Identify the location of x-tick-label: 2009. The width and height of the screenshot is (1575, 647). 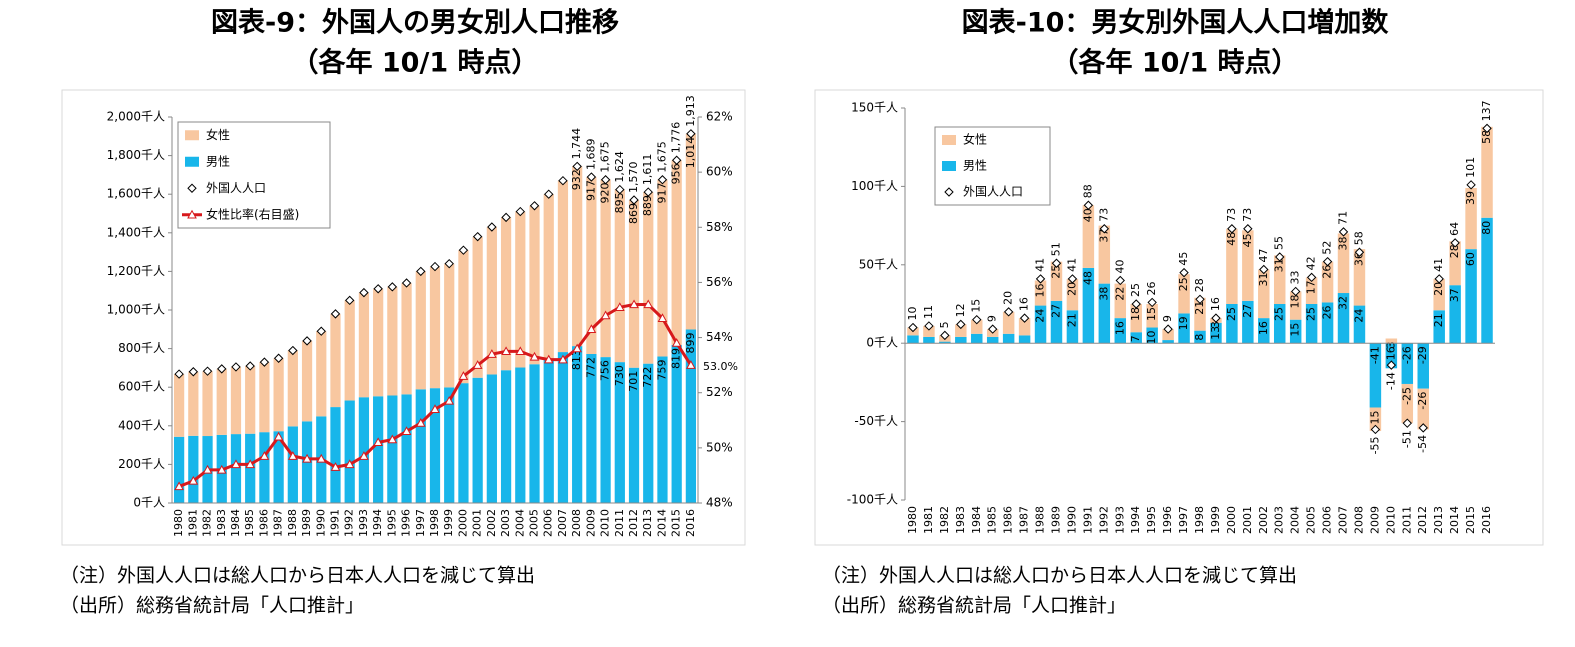
(590, 523).